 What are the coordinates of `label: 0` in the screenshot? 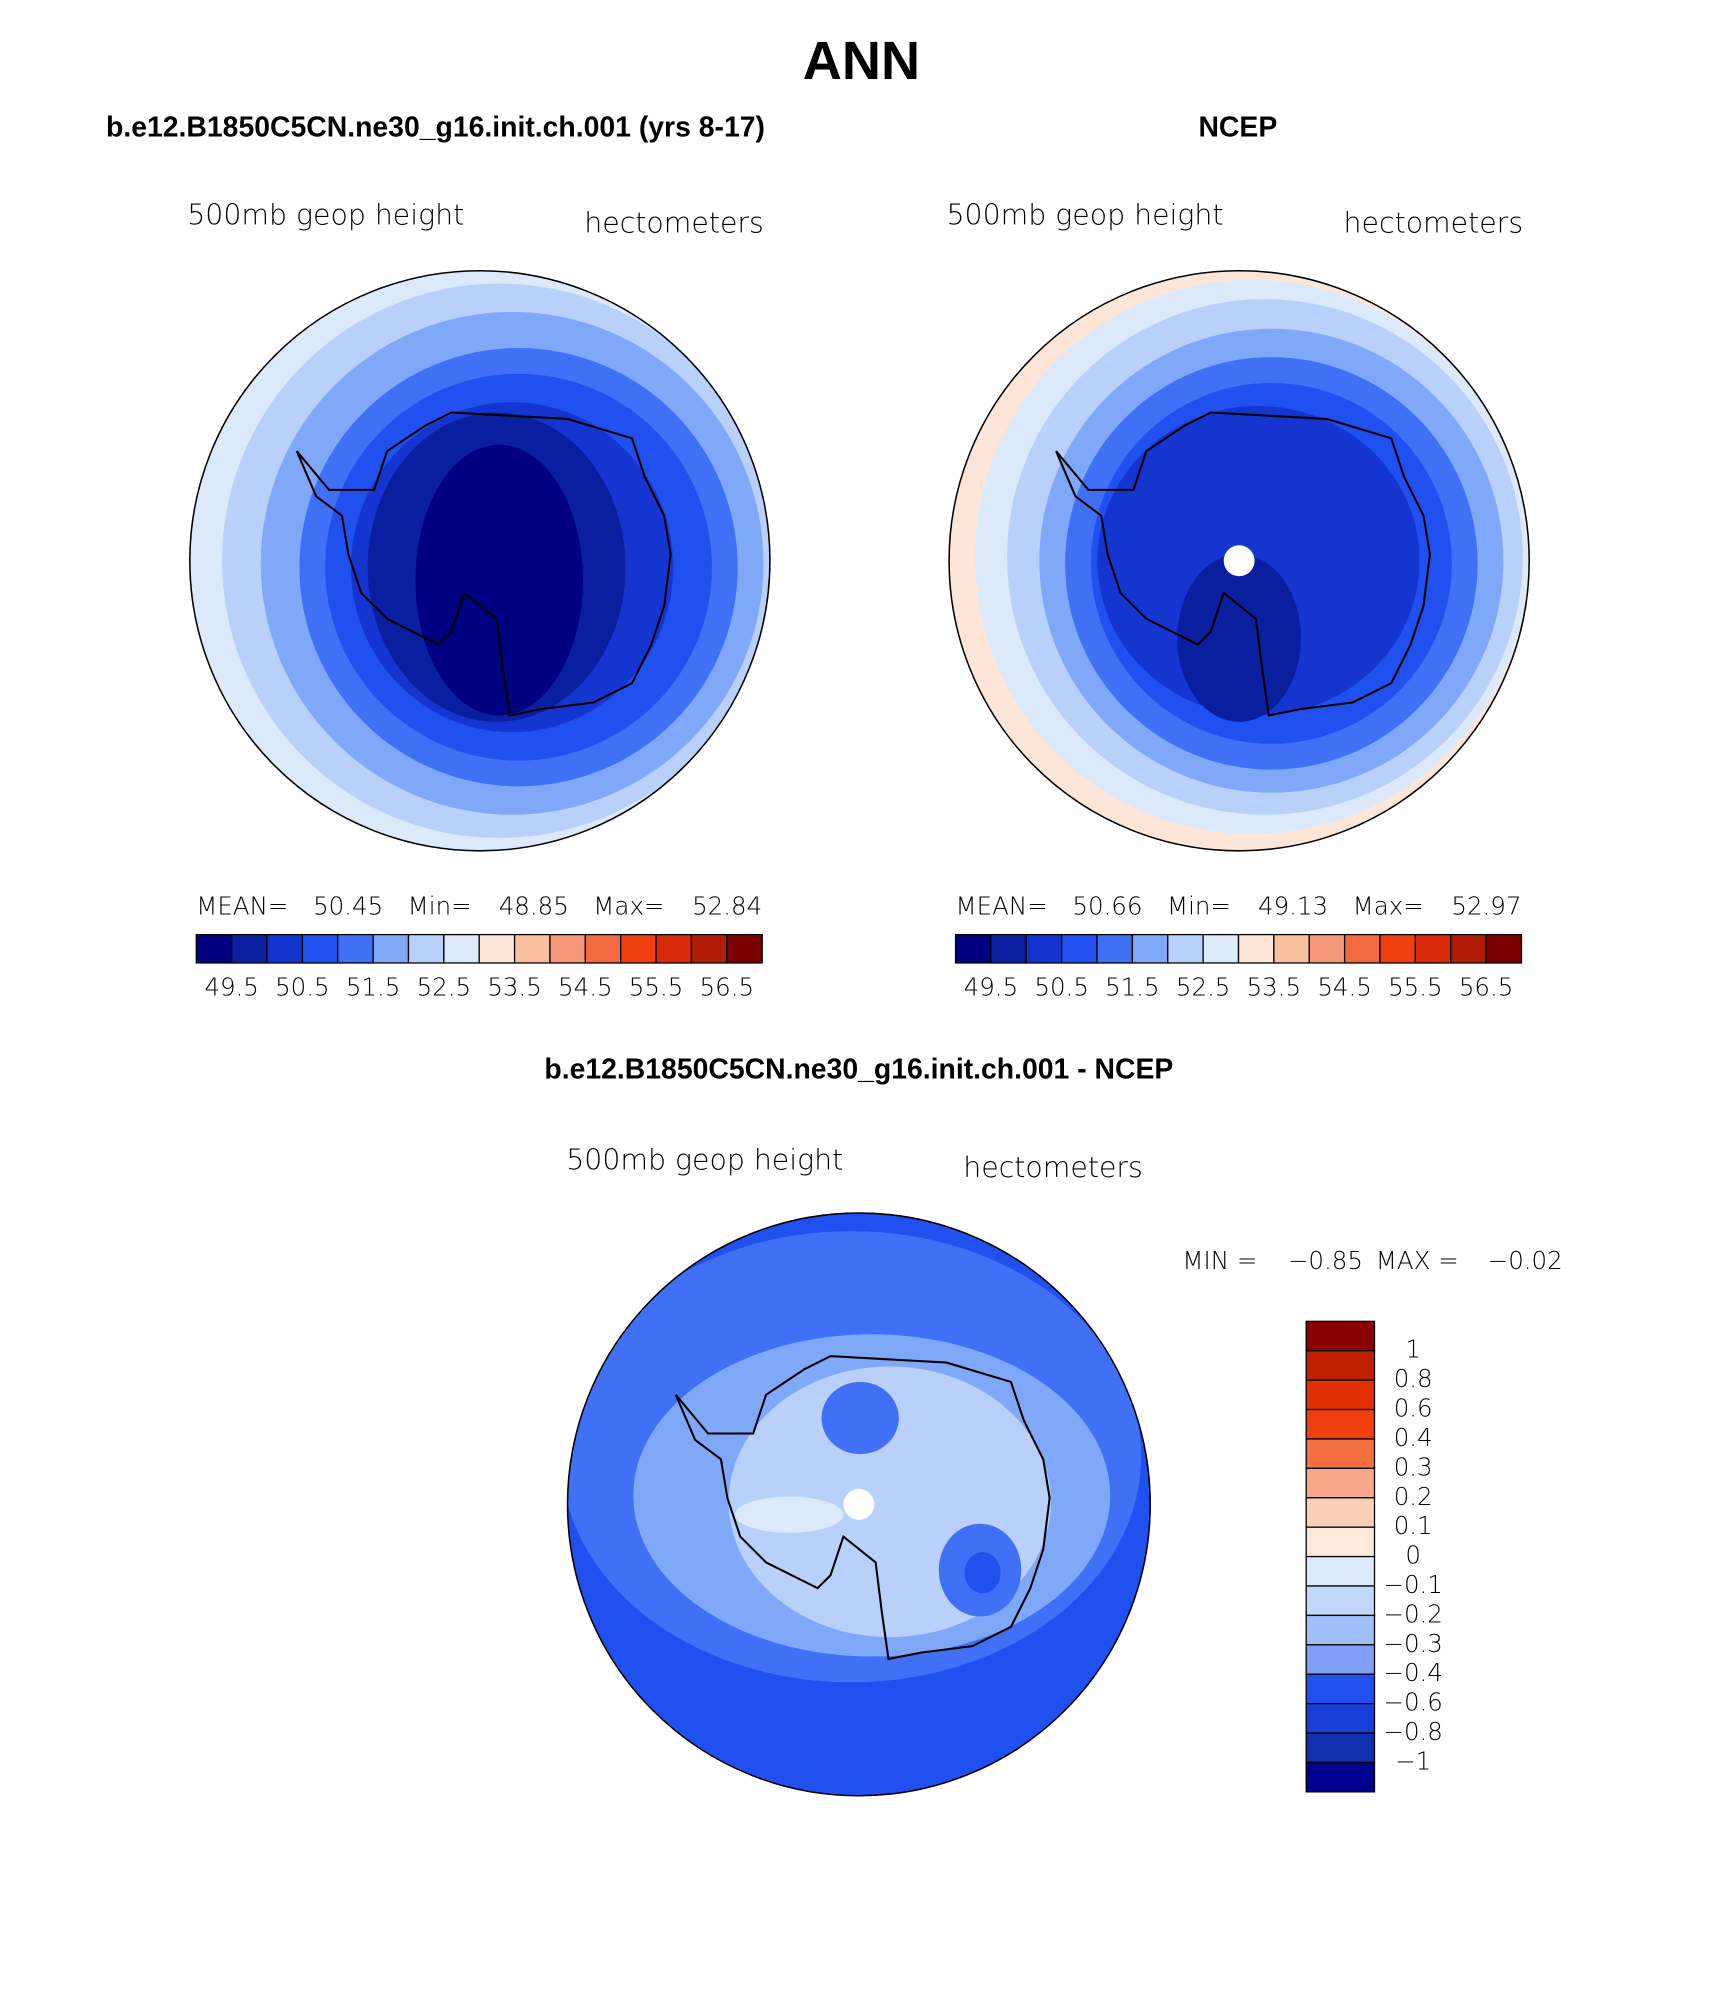 It's located at (1413, 1555).